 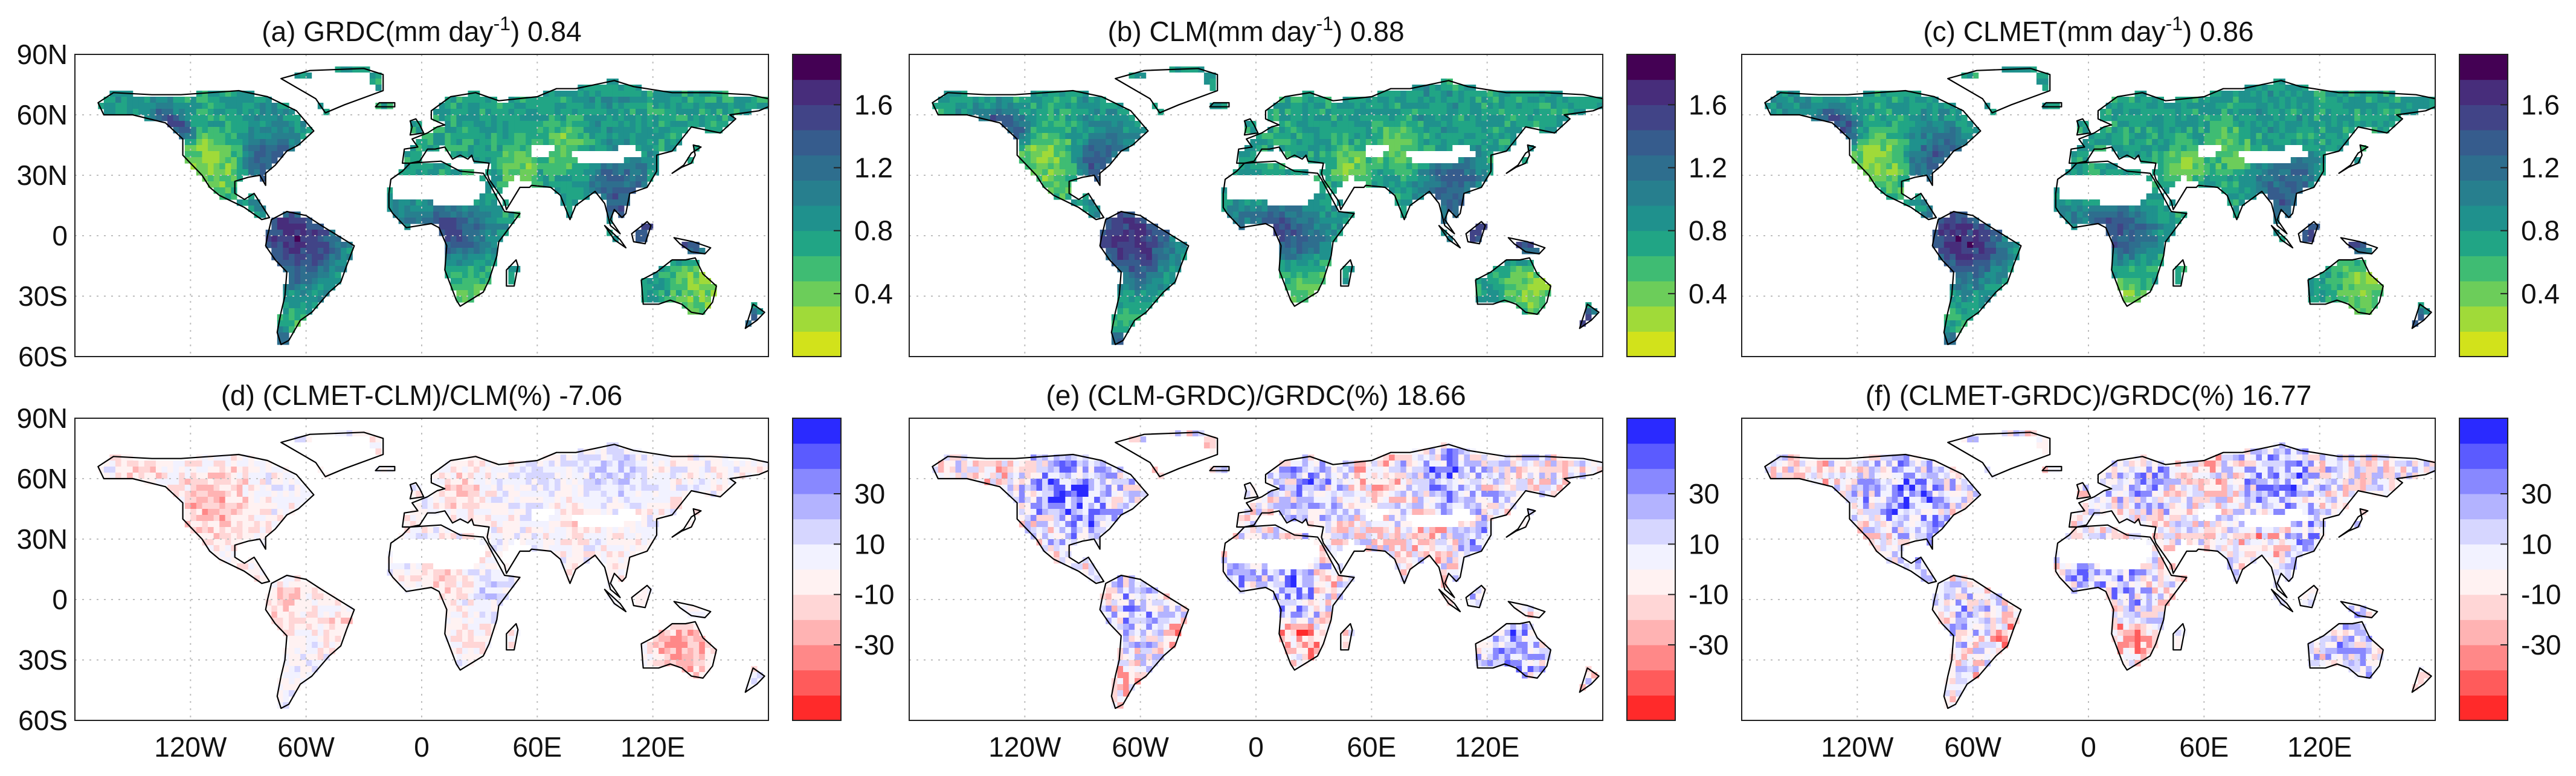 I want to click on panel-title-text: (c) CLMET(mm day, so click(x=2044, y=31).